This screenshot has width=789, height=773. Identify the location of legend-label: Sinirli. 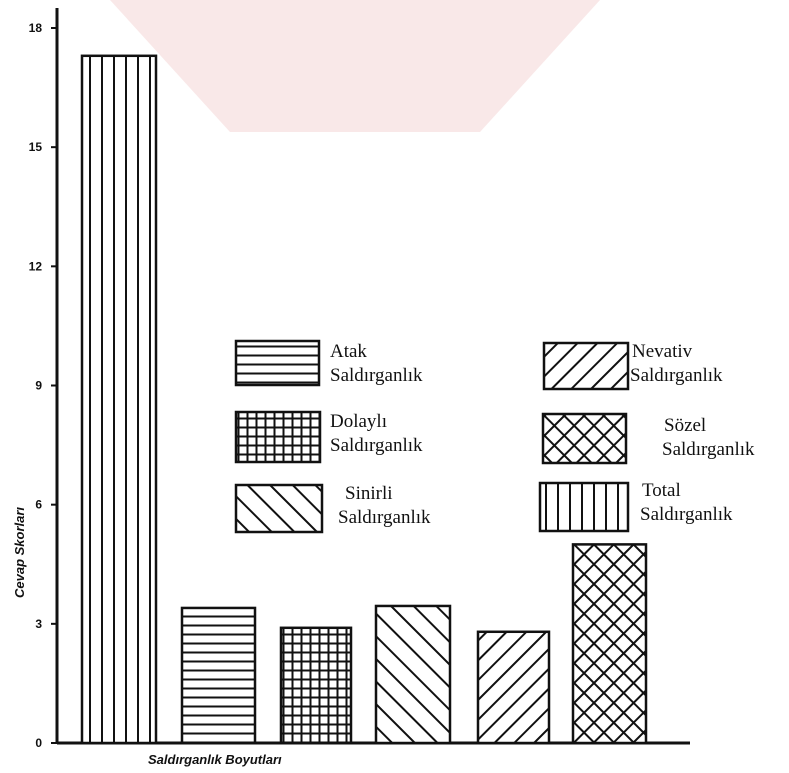
(369, 493).